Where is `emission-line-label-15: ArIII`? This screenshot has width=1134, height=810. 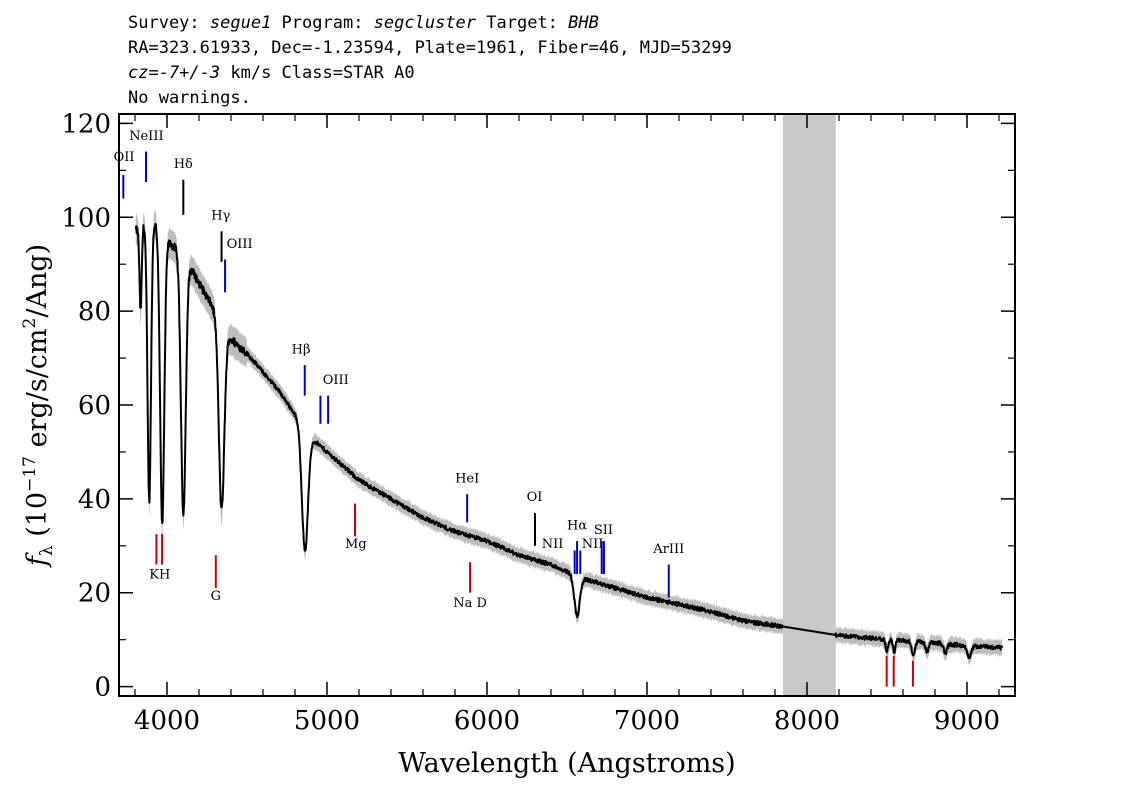 emission-line-label-15: ArIII is located at coordinates (668, 549).